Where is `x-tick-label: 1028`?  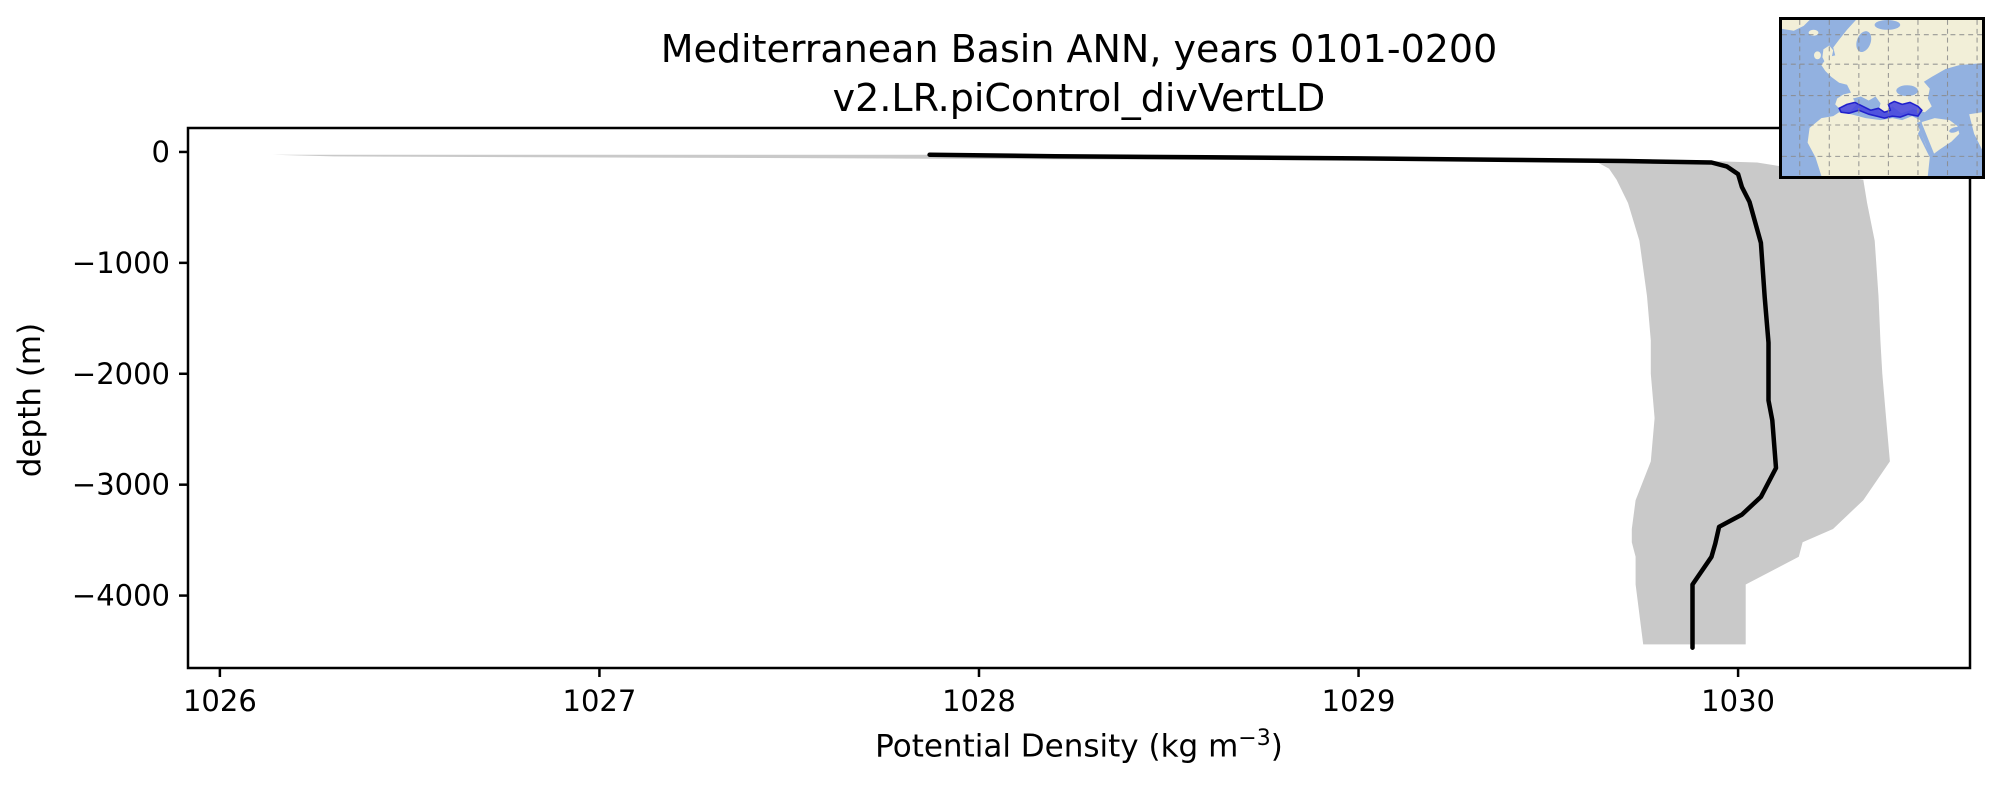
x-tick-label: 1028 is located at coordinates (979, 701).